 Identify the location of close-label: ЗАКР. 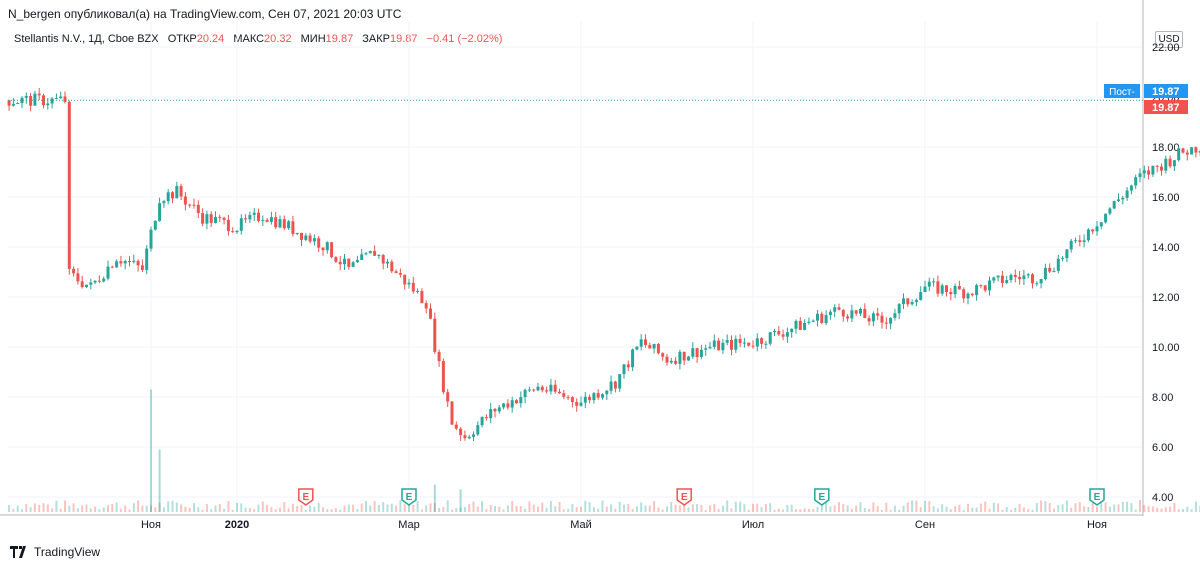
(376, 39).